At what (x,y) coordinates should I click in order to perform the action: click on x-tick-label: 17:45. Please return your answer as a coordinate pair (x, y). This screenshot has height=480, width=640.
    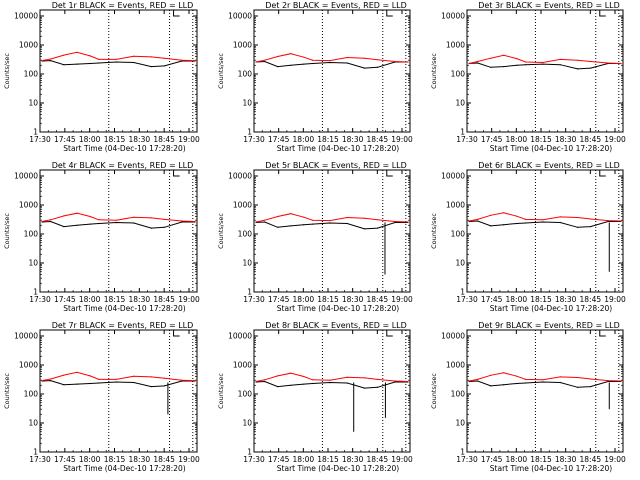
    Looking at the image, I should click on (65, 139).